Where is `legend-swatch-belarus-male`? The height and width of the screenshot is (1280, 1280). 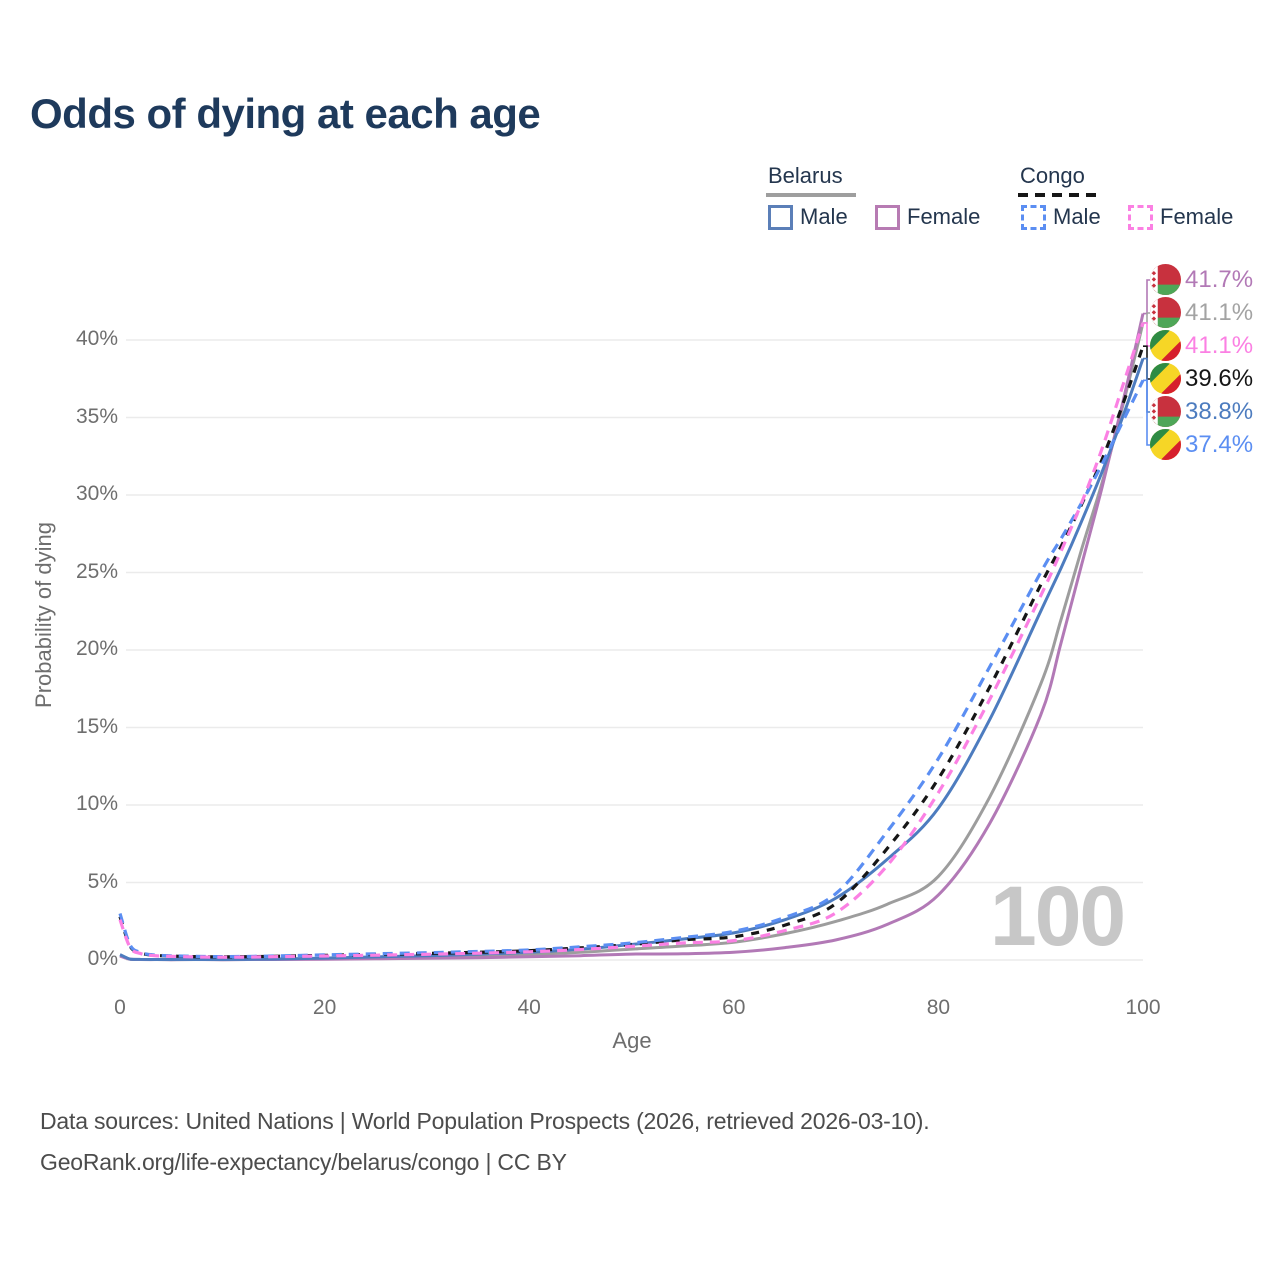 legend-swatch-belarus-male is located at coordinates (780, 217).